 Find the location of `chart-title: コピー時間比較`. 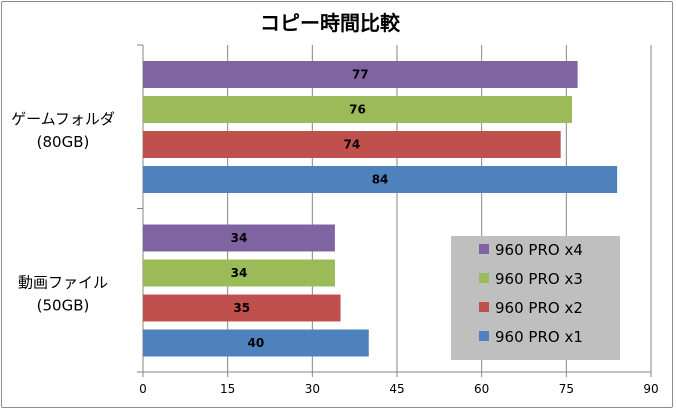

chart-title: コピー時間比較 is located at coordinates (330, 23).